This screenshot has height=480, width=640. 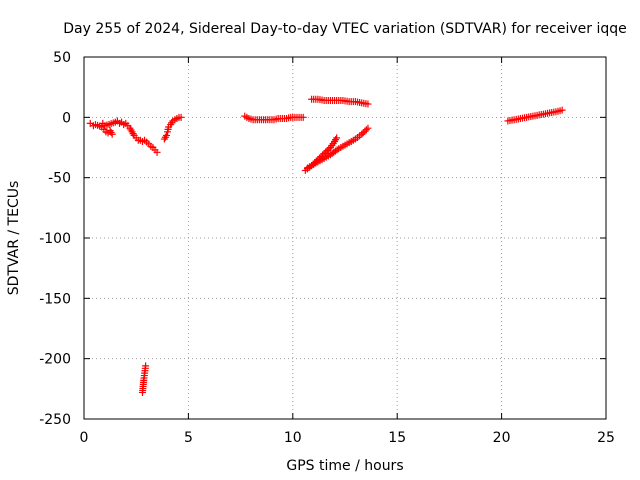 I want to click on y-tick-label: 0, so click(x=66, y=118).